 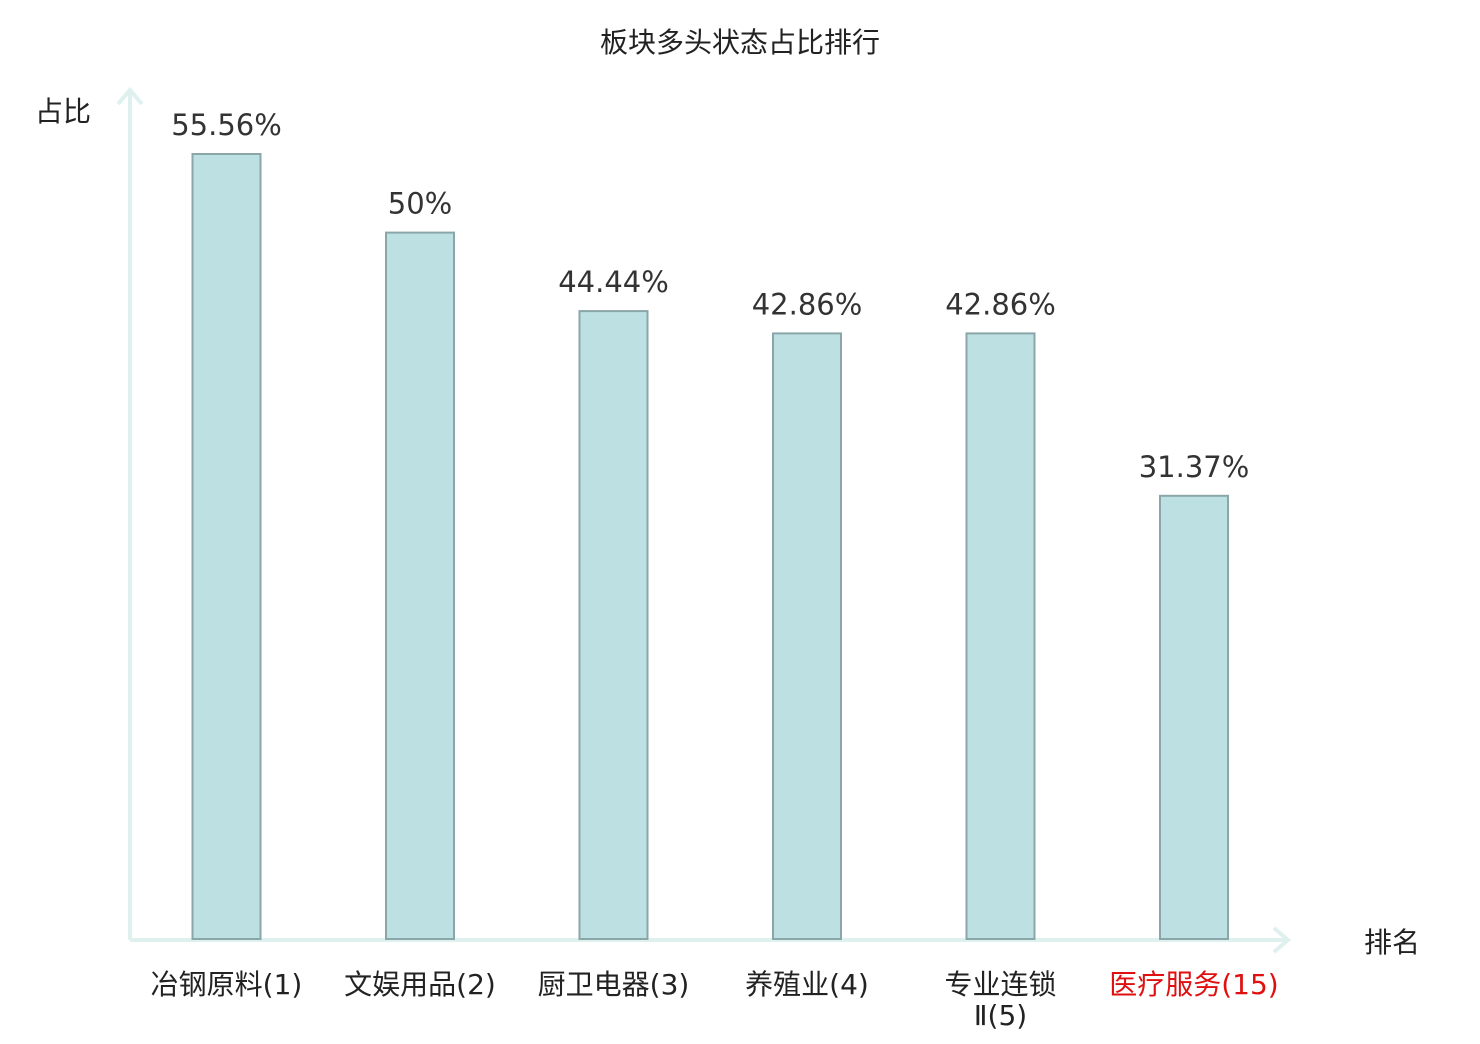 I want to click on x-tick-label: Ⅱ(5), so click(x=1000, y=1015).